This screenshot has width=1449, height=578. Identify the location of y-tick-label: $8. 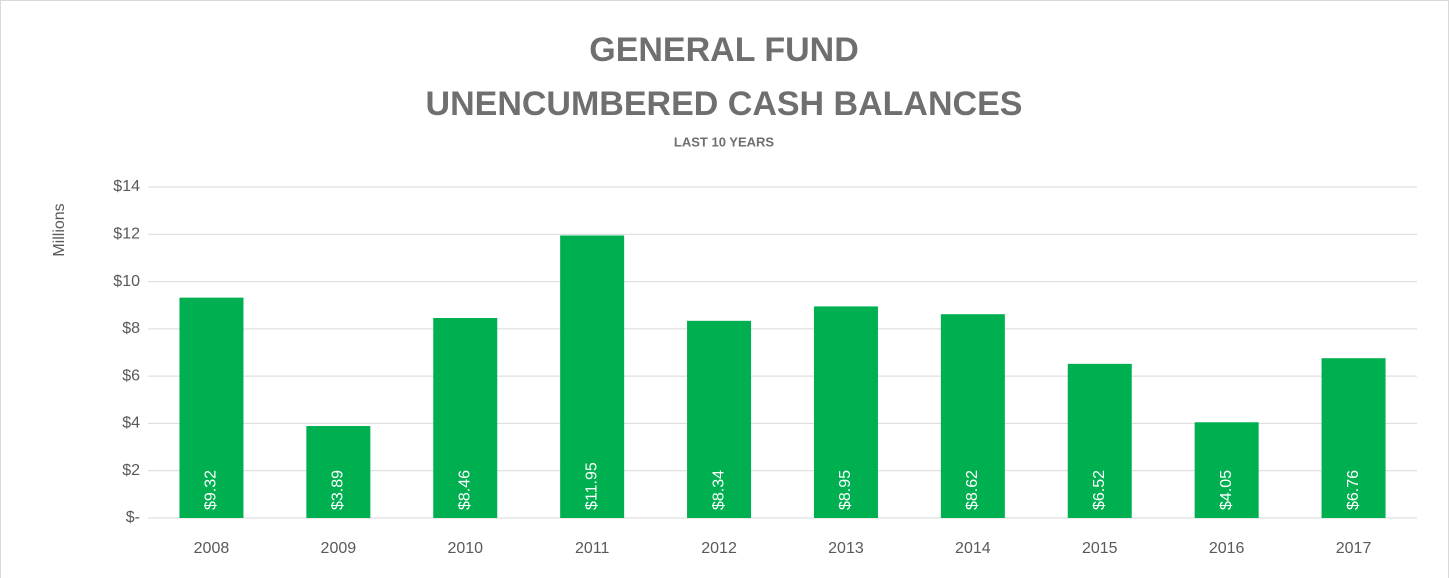
(131, 328).